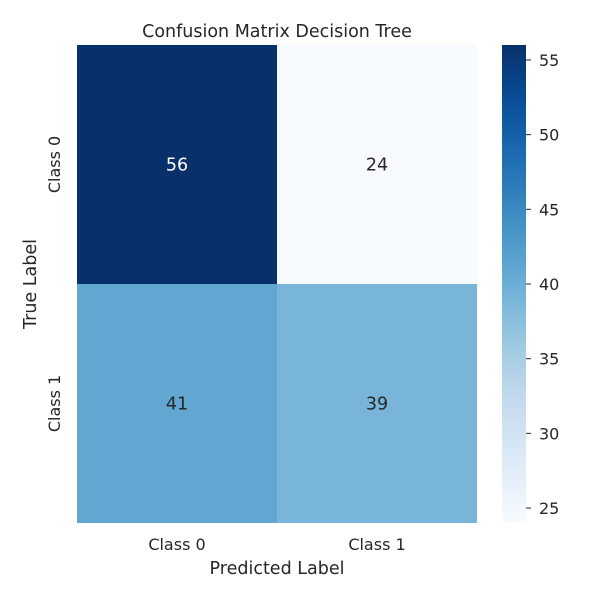 The height and width of the screenshot is (600, 600). What do you see at coordinates (549, 359) in the screenshot?
I see `colorbar-tick-label: 35` at bounding box center [549, 359].